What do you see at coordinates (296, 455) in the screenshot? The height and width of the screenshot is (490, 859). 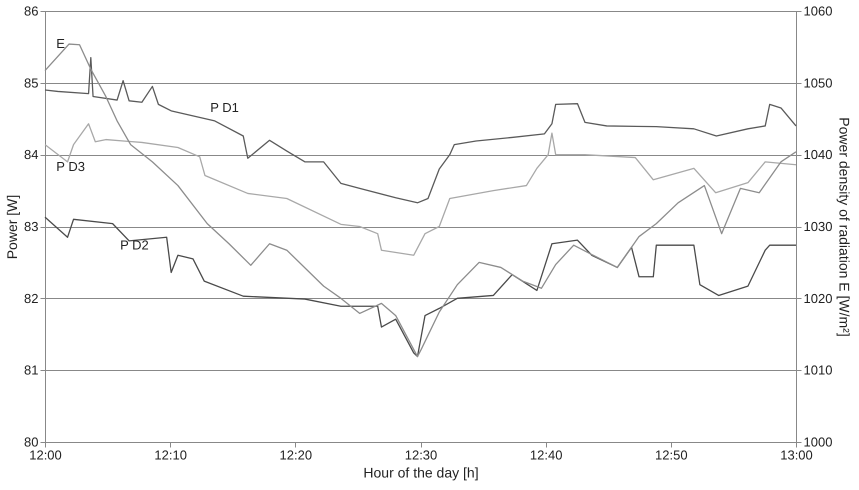 I see `x-tick-label: 12:20` at bounding box center [296, 455].